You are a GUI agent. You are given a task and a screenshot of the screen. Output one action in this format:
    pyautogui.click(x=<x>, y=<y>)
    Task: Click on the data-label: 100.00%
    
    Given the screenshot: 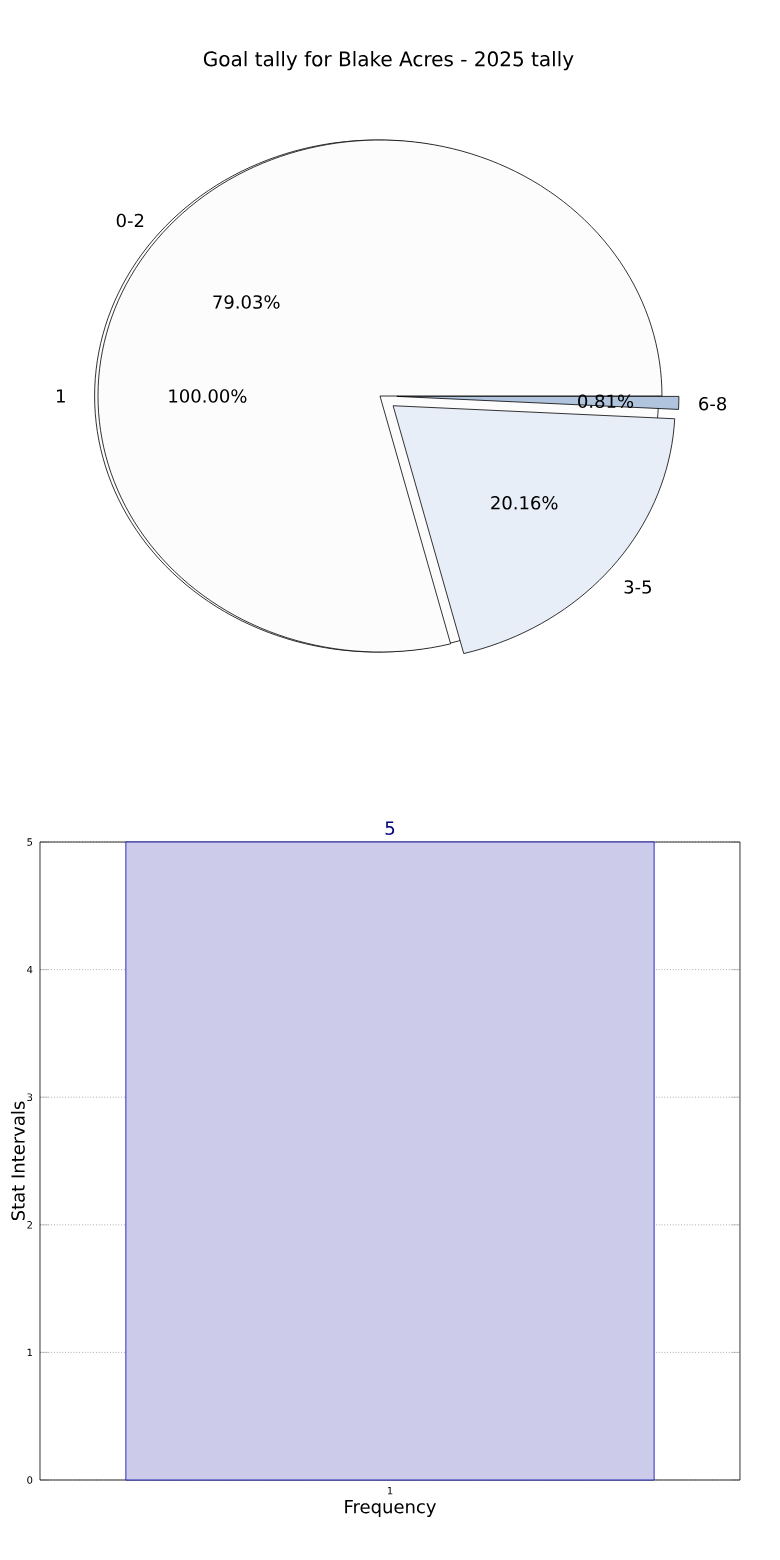 What is the action you would take?
    pyautogui.click(x=208, y=396)
    